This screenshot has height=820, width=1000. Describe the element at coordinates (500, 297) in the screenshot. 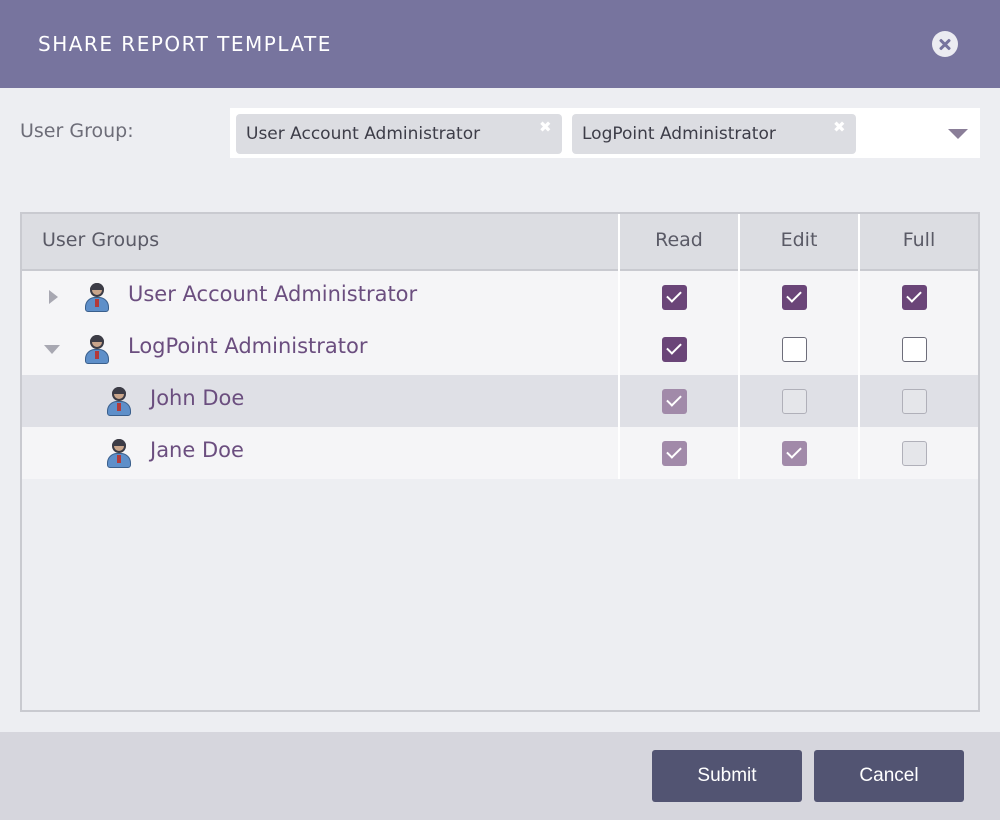

I see `table-row: User Account Administrator` at that location.